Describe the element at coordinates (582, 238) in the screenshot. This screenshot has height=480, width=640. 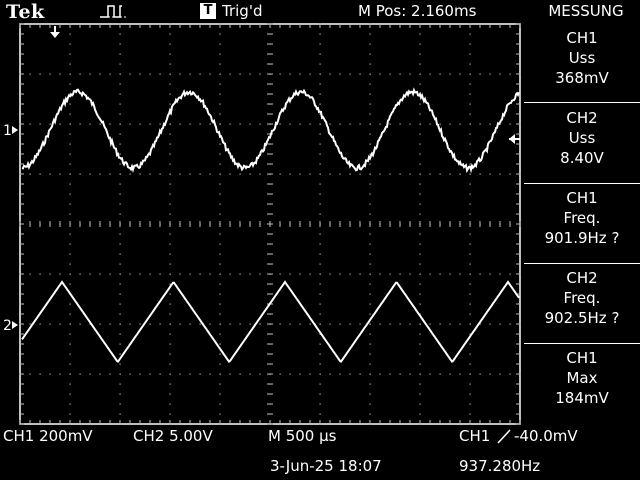
I see `measurement-value: 901.9Hz ?` at that location.